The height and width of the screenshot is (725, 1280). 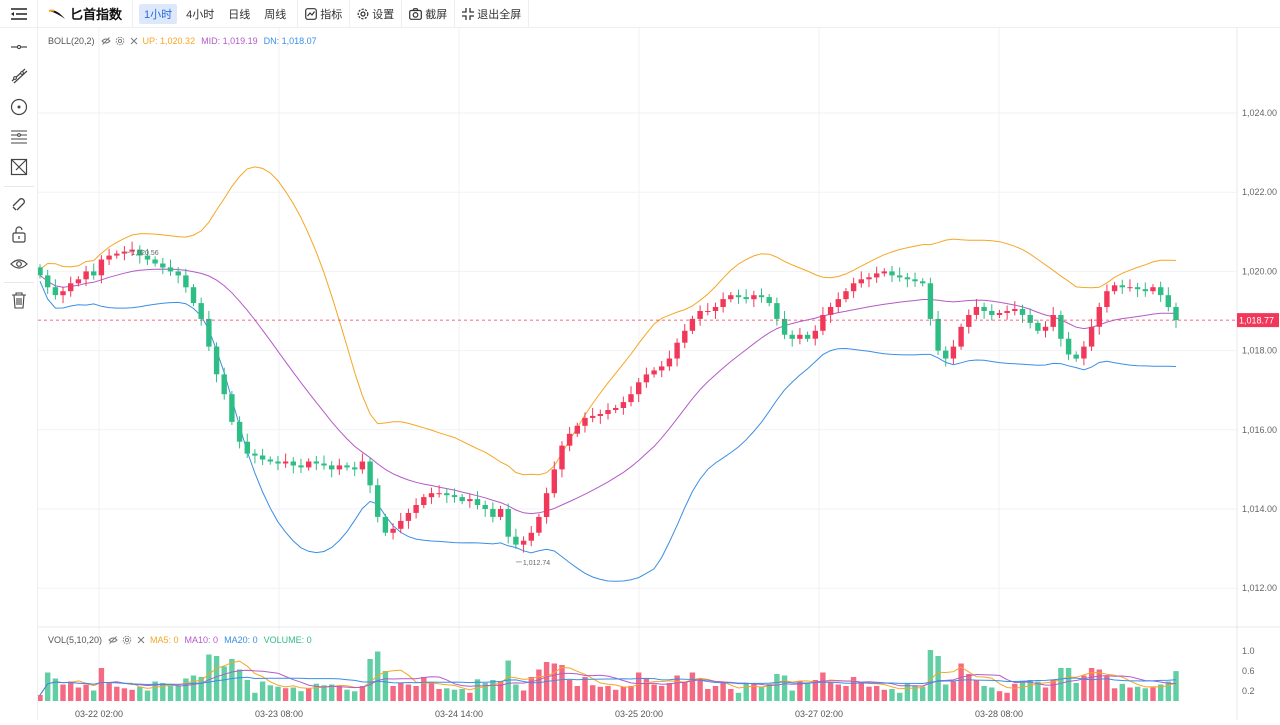 I want to click on vol-ma20-line, so click(x=608, y=686).